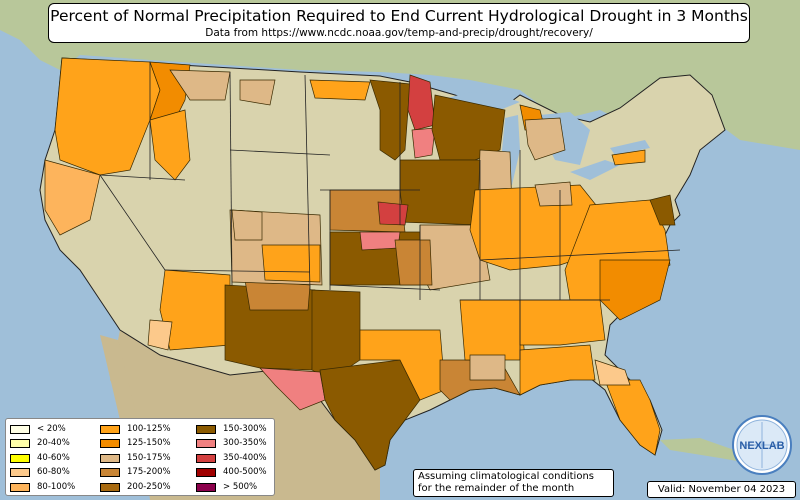 The width and height of the screenshot is (800, 500). I want to click on legend-item: < 20%, so click(42, 429).